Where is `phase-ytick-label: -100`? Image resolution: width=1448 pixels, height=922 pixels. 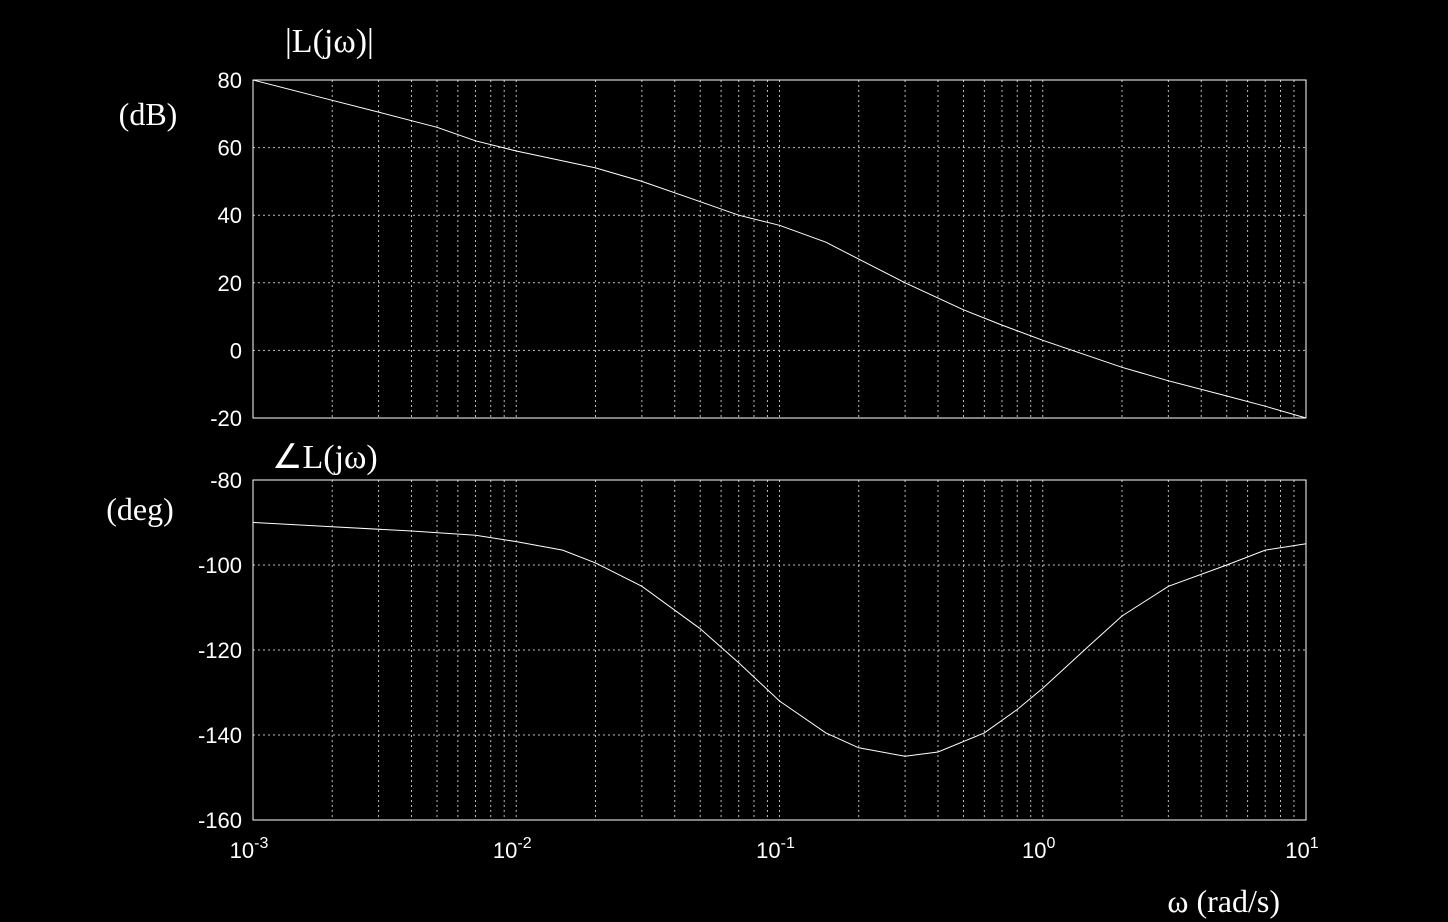 phase-ytick-label: -100 is located at coordinates (220, 565).